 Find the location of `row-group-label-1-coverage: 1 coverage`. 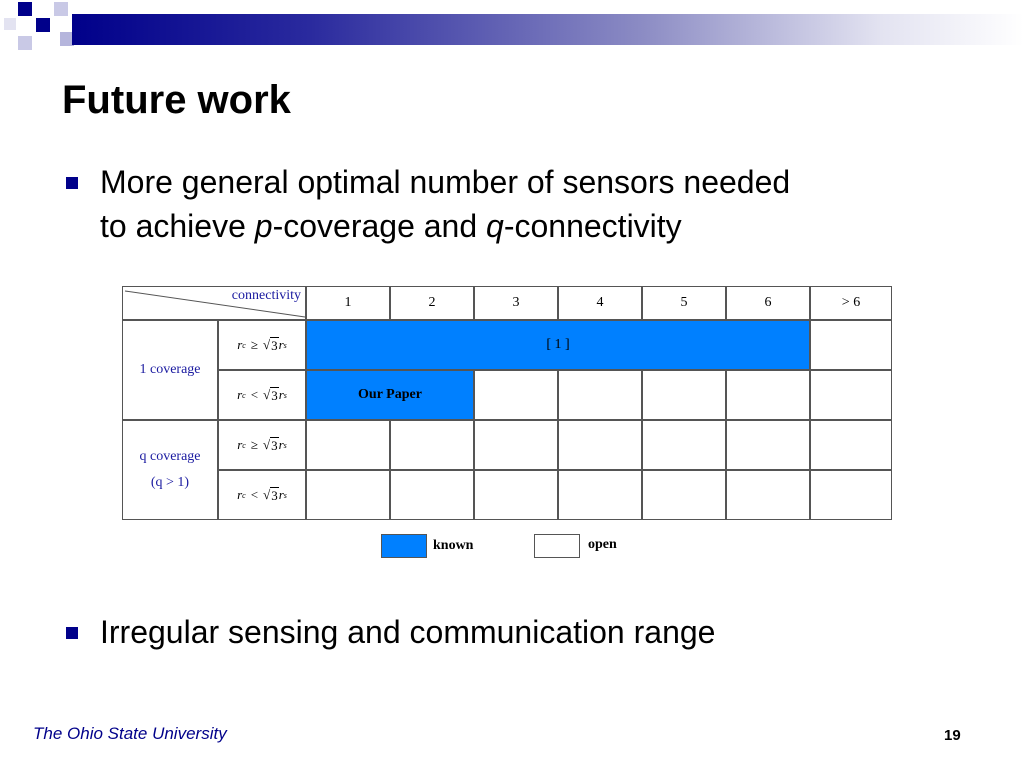

row-group-label-1-coverage: 1 coverage is located at coordinates (170, 370).